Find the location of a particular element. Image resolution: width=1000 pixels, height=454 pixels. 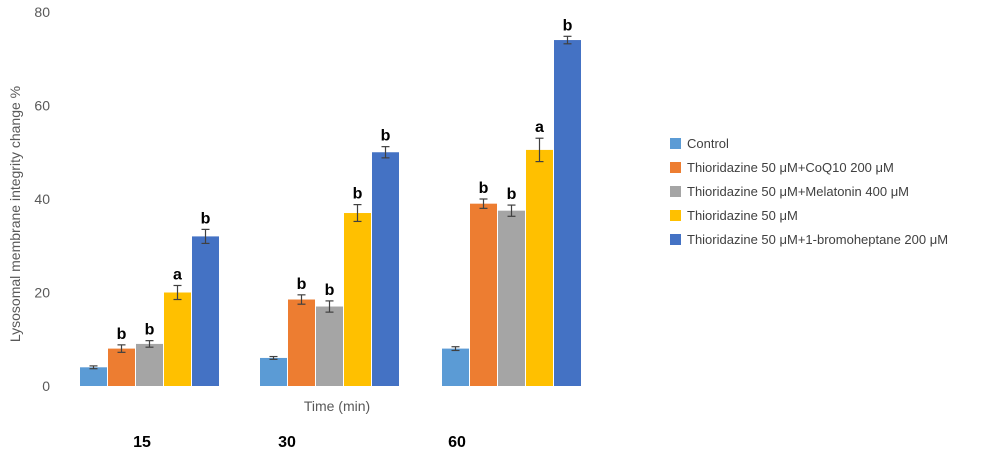

legend-item: Thioridazine 50 μM is located at coordinates (734, 215).